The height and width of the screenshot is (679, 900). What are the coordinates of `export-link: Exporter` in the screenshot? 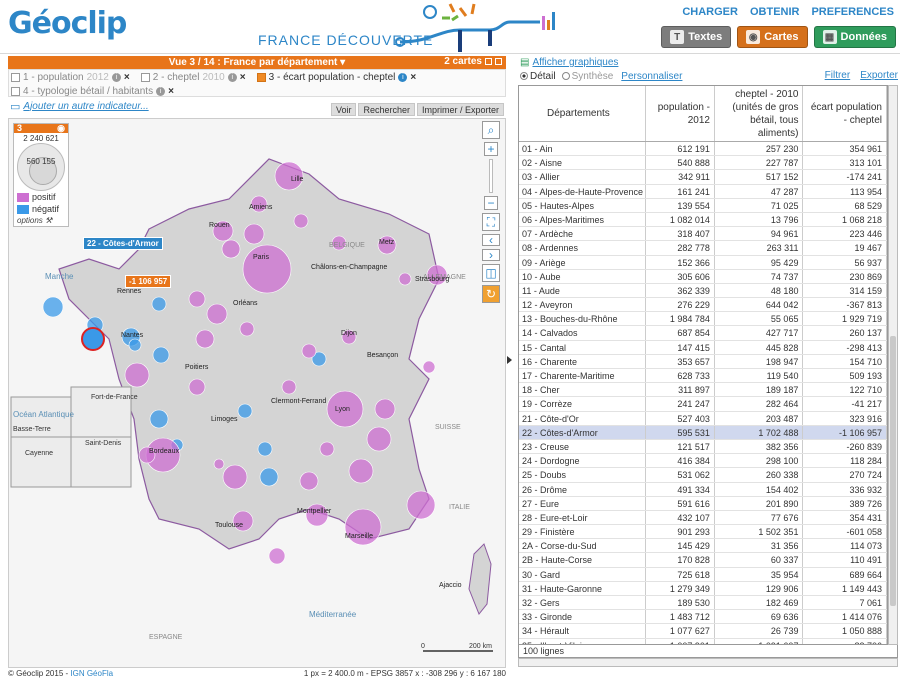 It's located at (879, 75).